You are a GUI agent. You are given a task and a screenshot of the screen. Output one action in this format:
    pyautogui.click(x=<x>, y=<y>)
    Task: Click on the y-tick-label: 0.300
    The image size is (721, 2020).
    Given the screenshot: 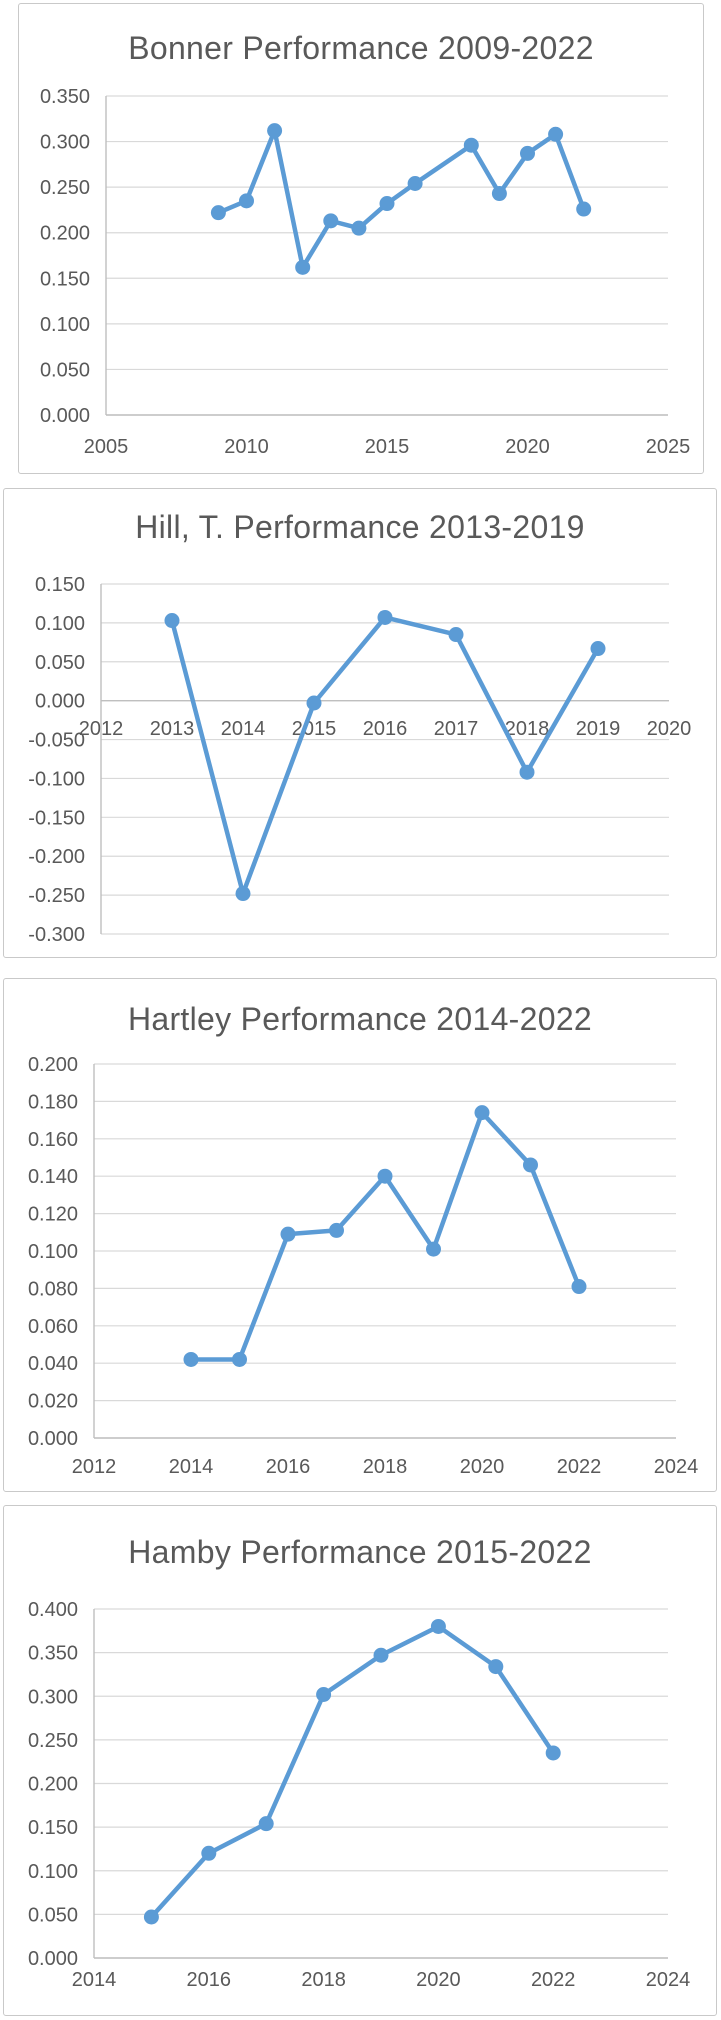 What is the action you would take?
    pyautogui.click(x=53, y=1697)
    